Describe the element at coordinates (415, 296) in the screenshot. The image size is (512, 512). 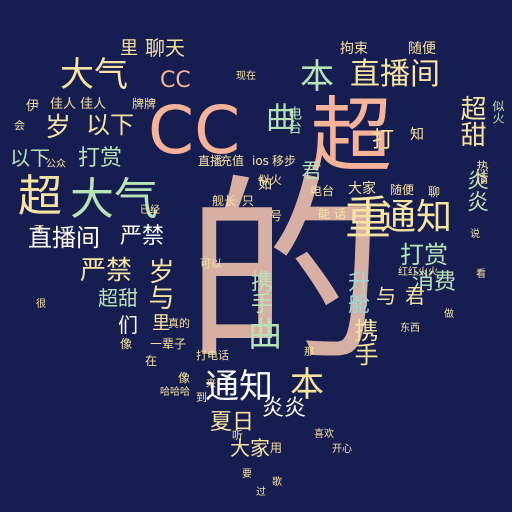
I see `word-jun-b: 君` at that location.